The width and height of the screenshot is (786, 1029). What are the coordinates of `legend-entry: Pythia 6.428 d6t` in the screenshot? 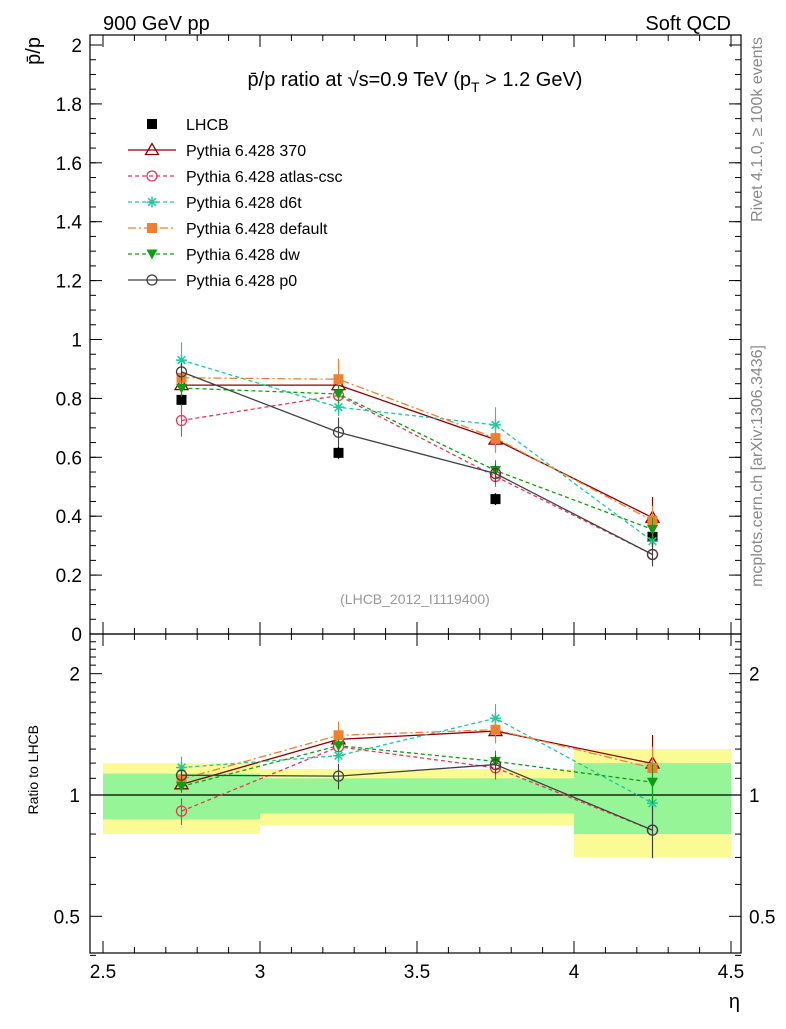 It's located at (215, 203).